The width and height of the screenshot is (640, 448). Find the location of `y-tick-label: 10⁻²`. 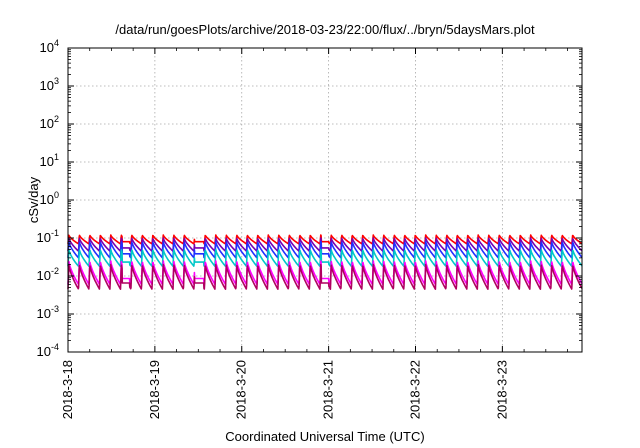

y-tick-label: 10⁻² is located at coordinates (48, 274).